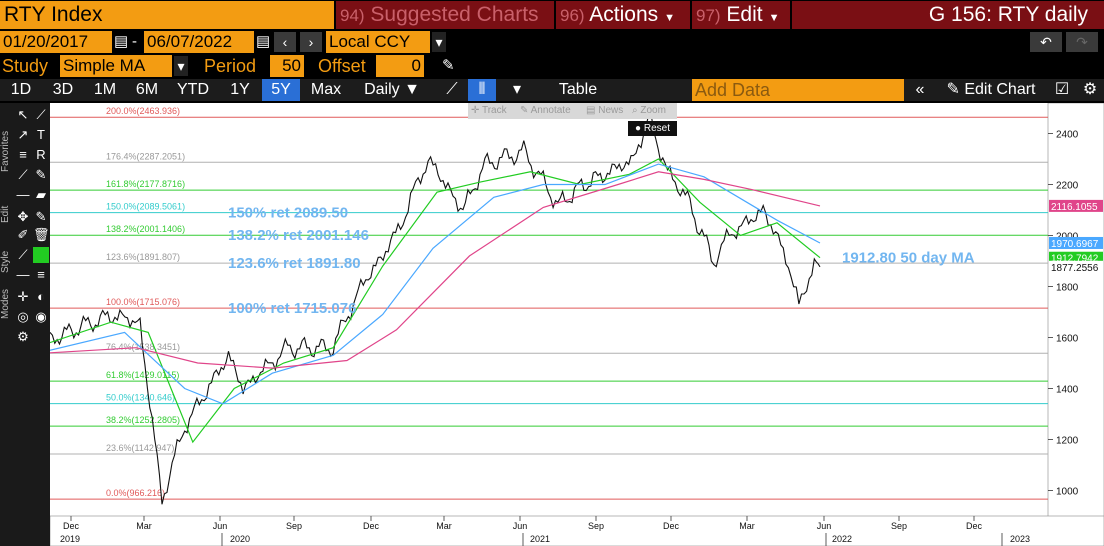 This screenshot has height=546, width=1104. I want to click on period-field: 50, so click(287, 66).